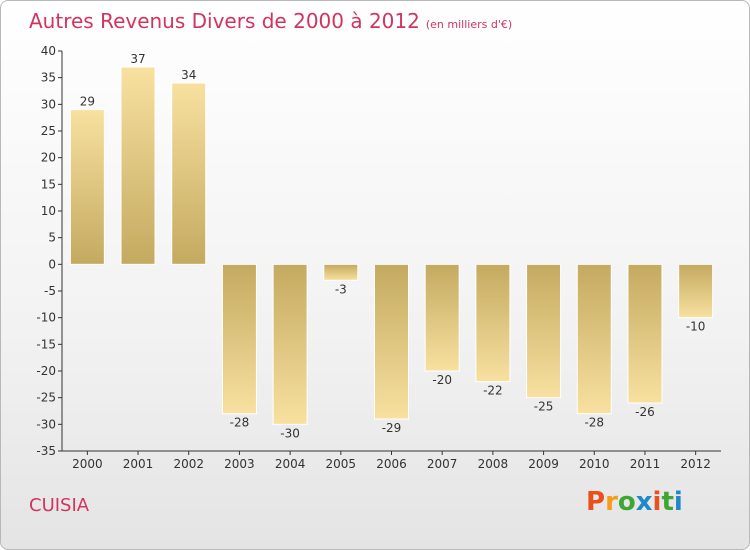 This screenshot has width=750, height=550. I want to click on data-label: -22, so click(493, 391).